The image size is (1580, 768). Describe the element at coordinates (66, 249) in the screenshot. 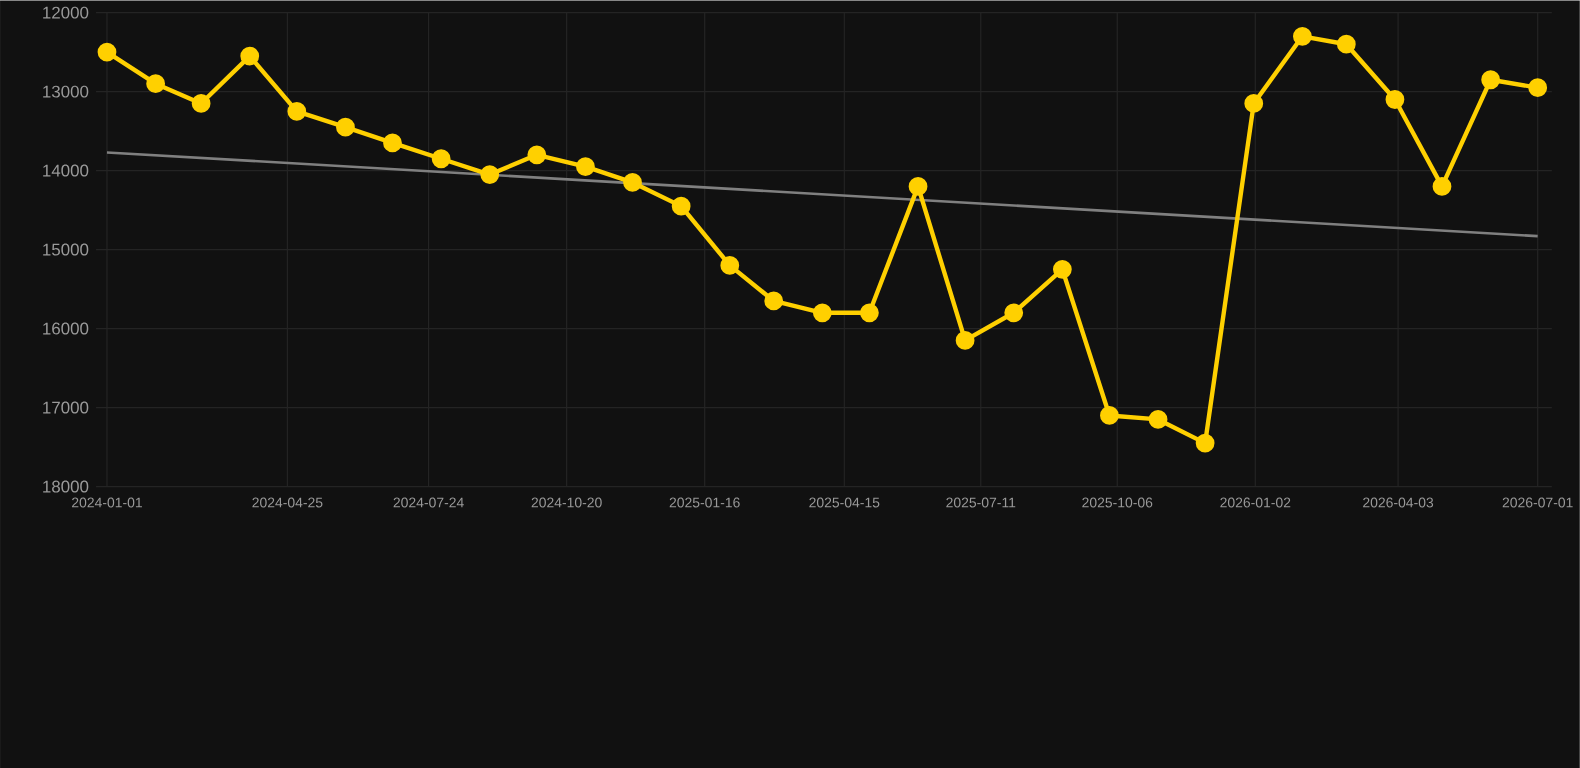

I see `y-tick-label: 15000` at that location.